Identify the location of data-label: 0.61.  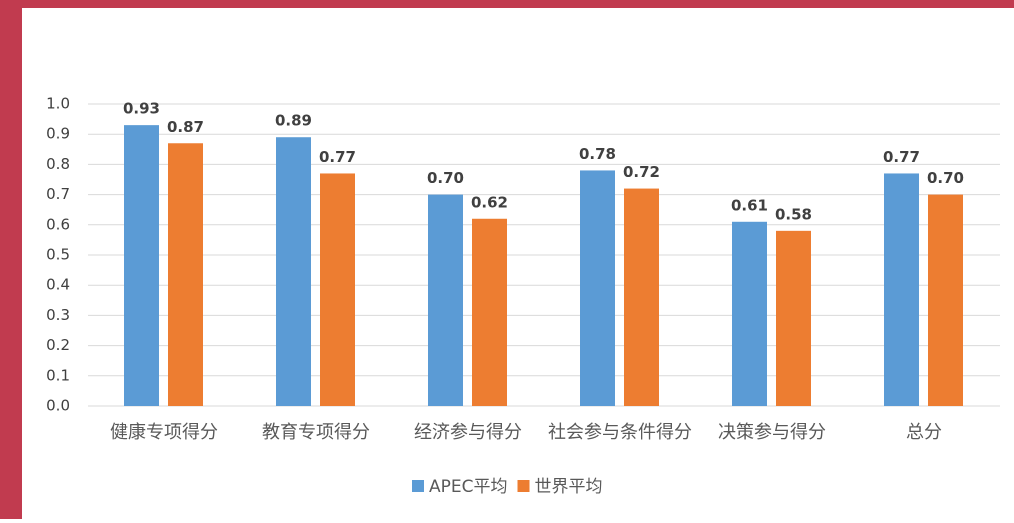
(749, 205).